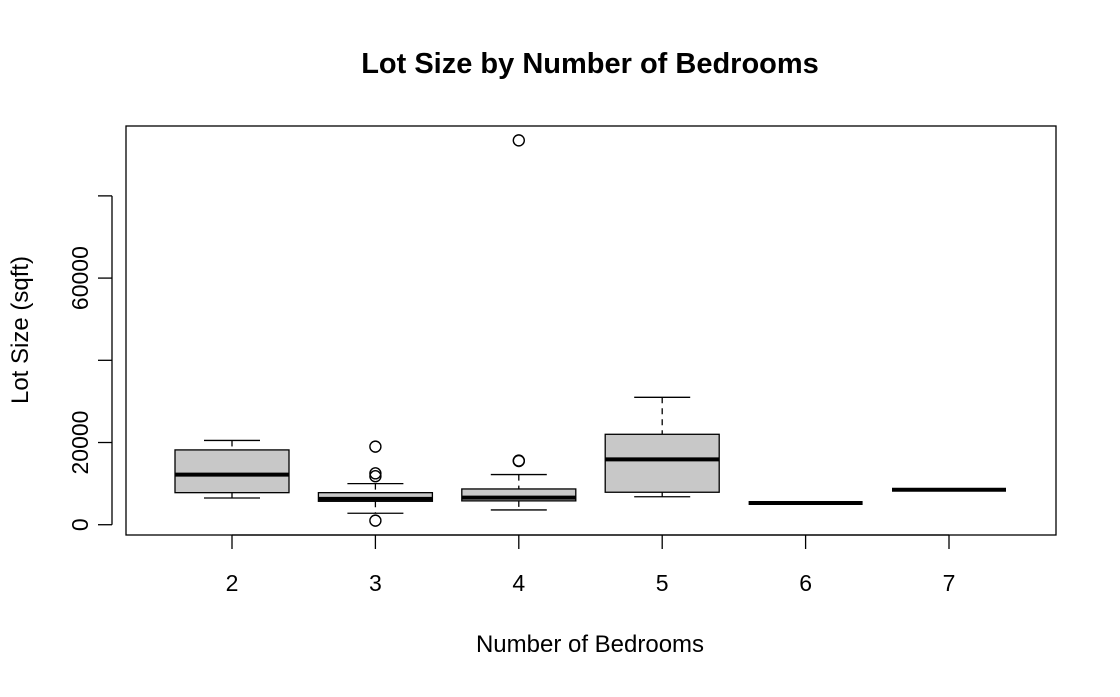 This screenshot has width=1120, height=697. Describe the element at coordinates (590, 644) in the screenshot. I see `x-axis-label: Number of Bedrooms` at that location.